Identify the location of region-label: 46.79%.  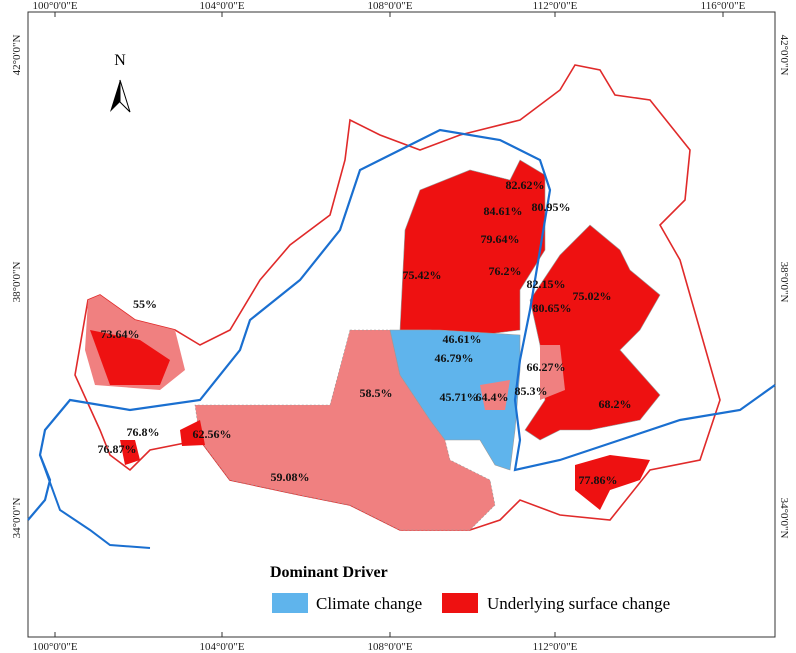
(454, 358).